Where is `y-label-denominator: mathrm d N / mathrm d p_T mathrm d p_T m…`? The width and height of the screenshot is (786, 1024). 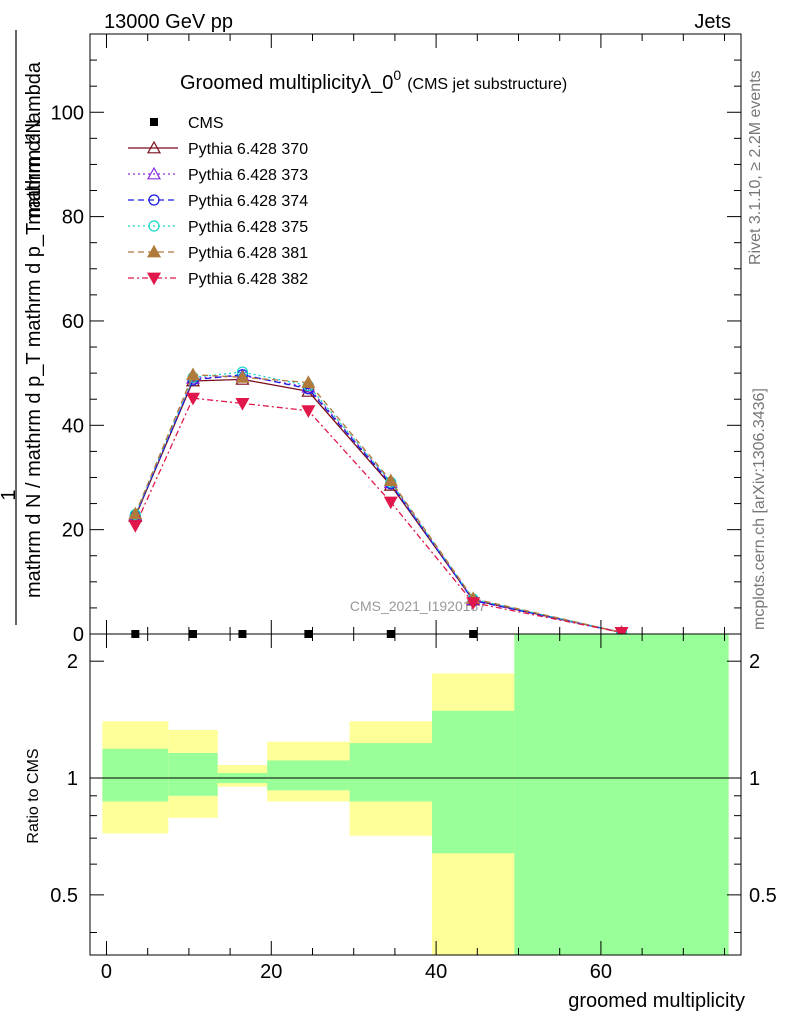 y-label-denominator: mathrm d N / mathrm d p_T mathrm d p_T m… is located at coordinates (34, 329).